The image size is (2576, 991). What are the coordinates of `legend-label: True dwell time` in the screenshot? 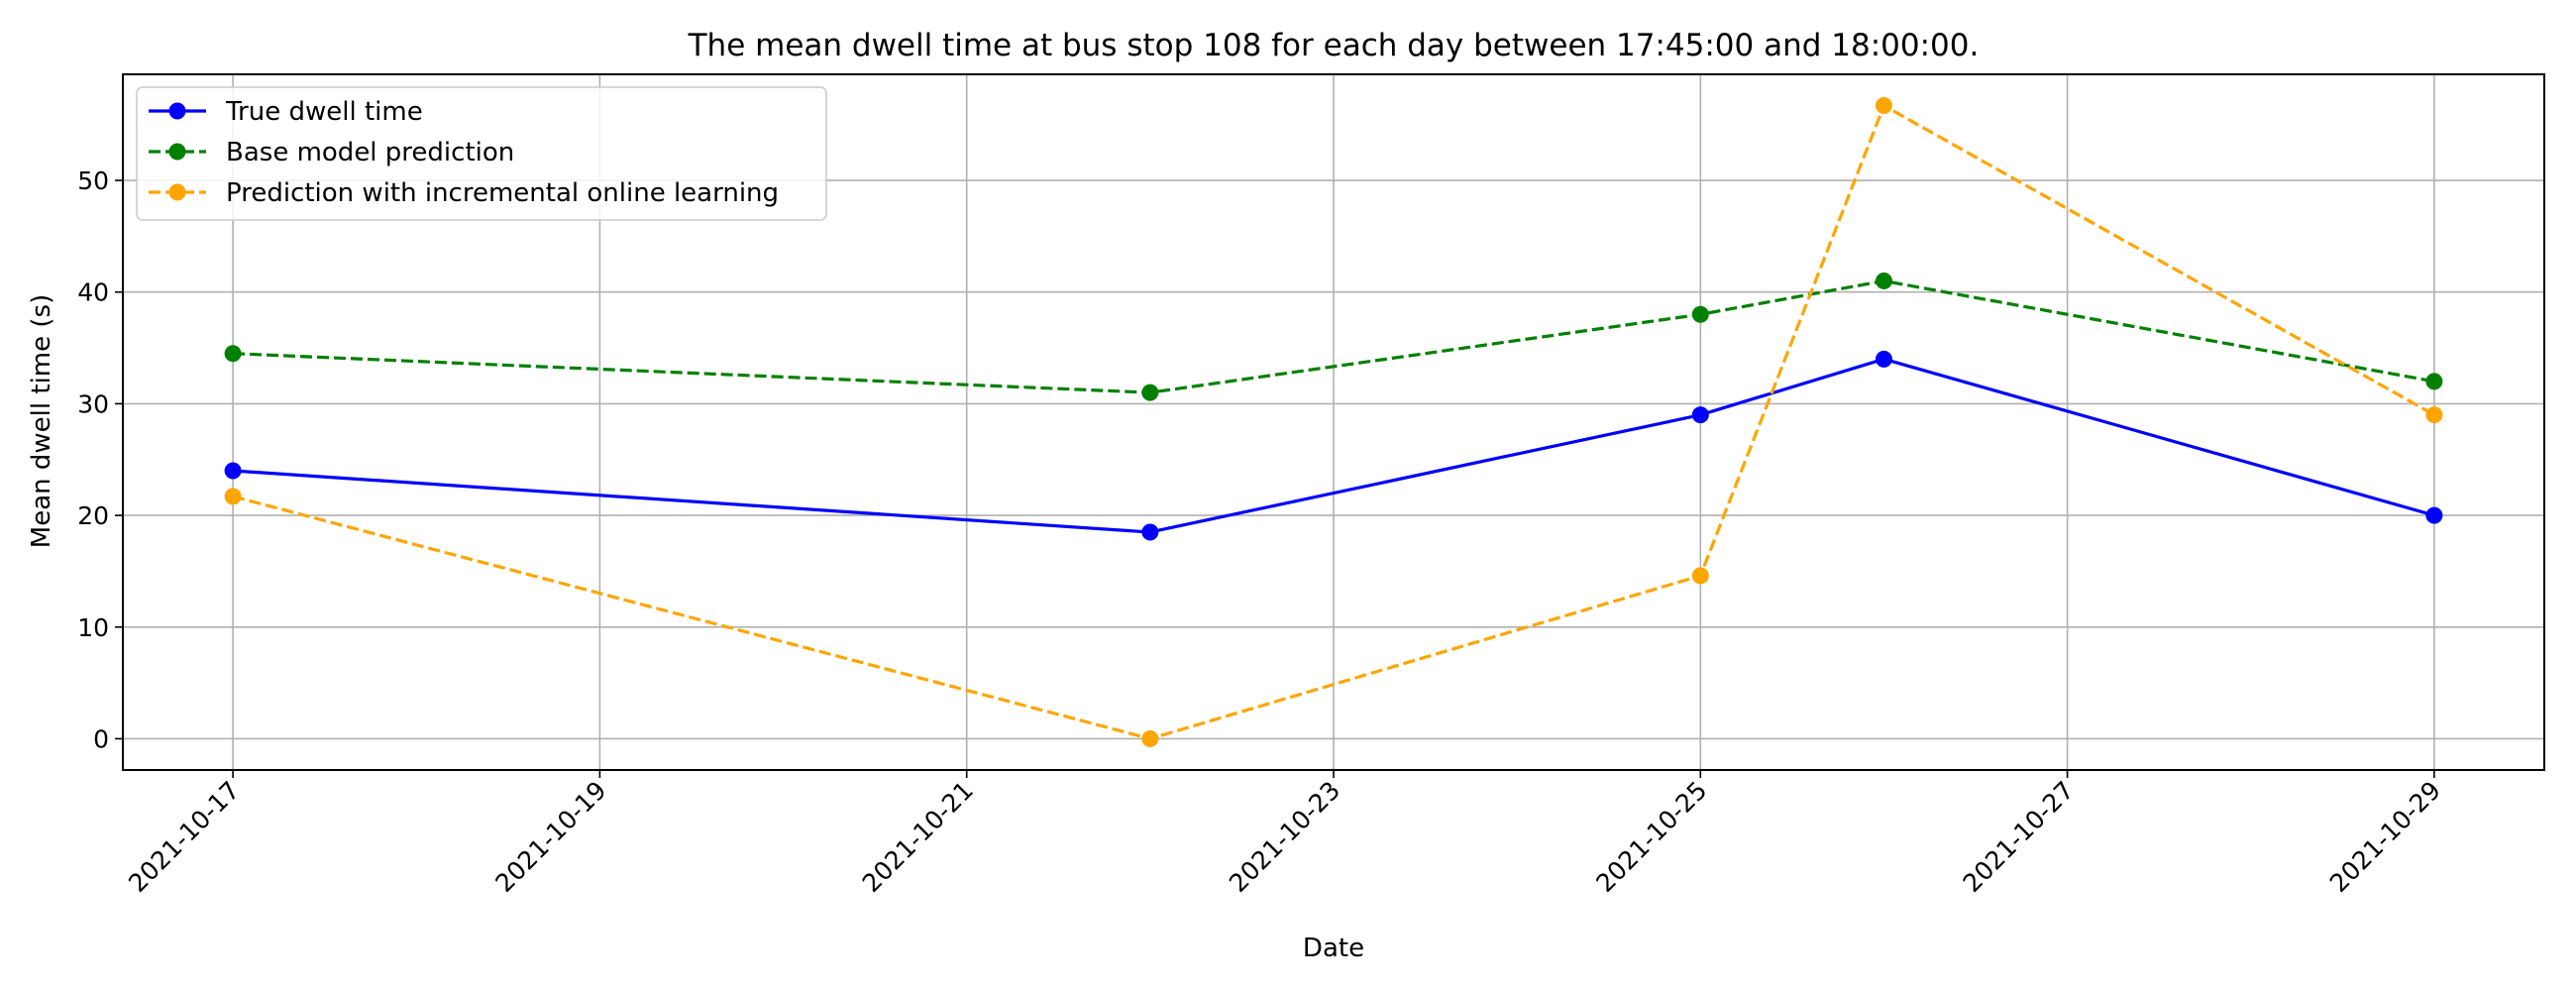 It's located at (324, 112).